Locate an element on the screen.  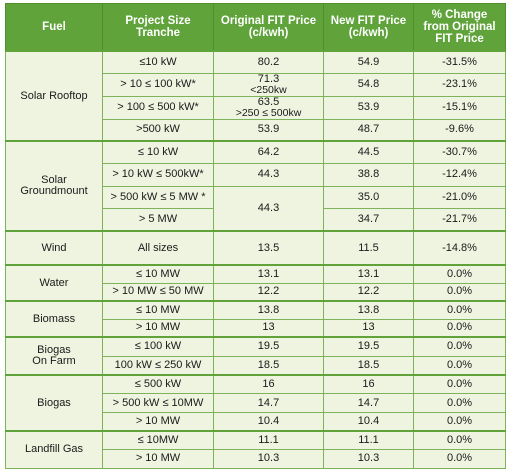
table-row: > 10 MW 10.4 10.4 0.0% is located at coordinates (256, 421).